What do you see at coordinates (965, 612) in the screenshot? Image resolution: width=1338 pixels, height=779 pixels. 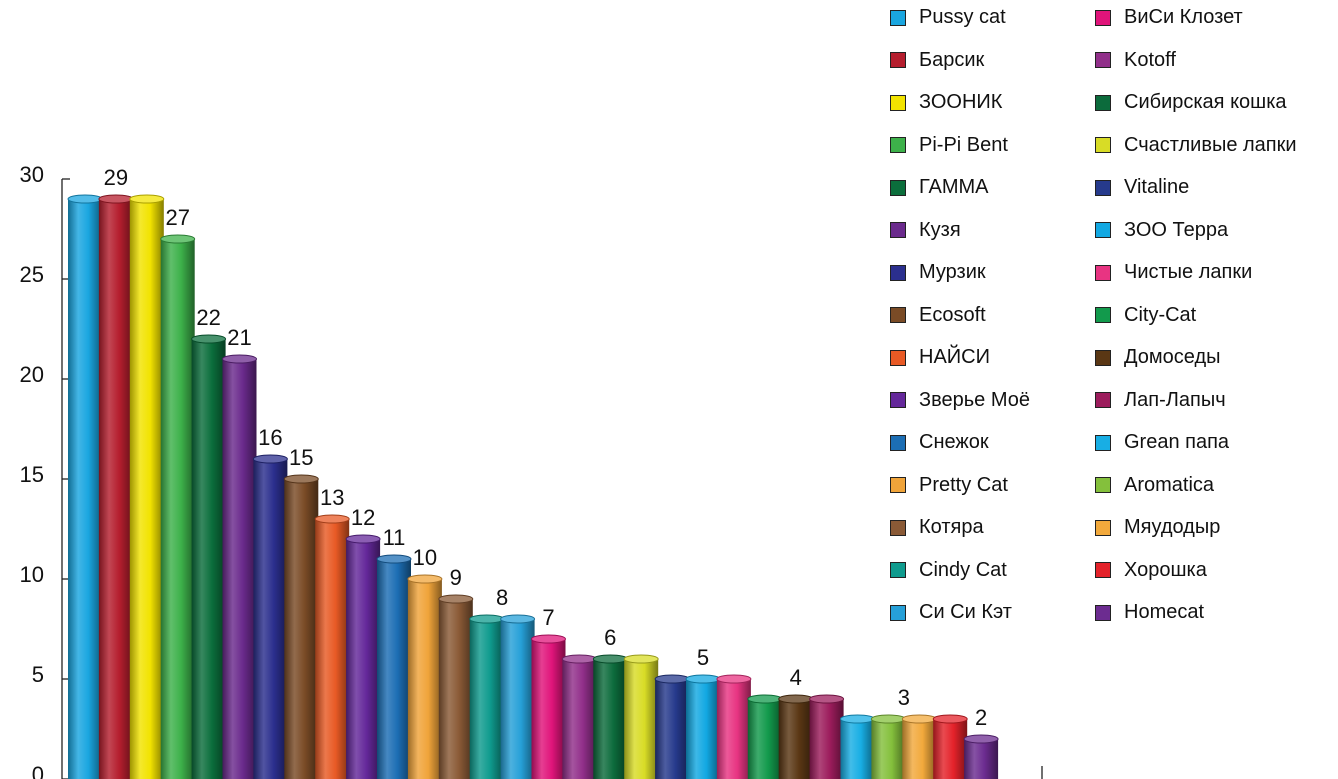 I see `legend-label: Си Си Кэт` at bounding box center [965, 612].